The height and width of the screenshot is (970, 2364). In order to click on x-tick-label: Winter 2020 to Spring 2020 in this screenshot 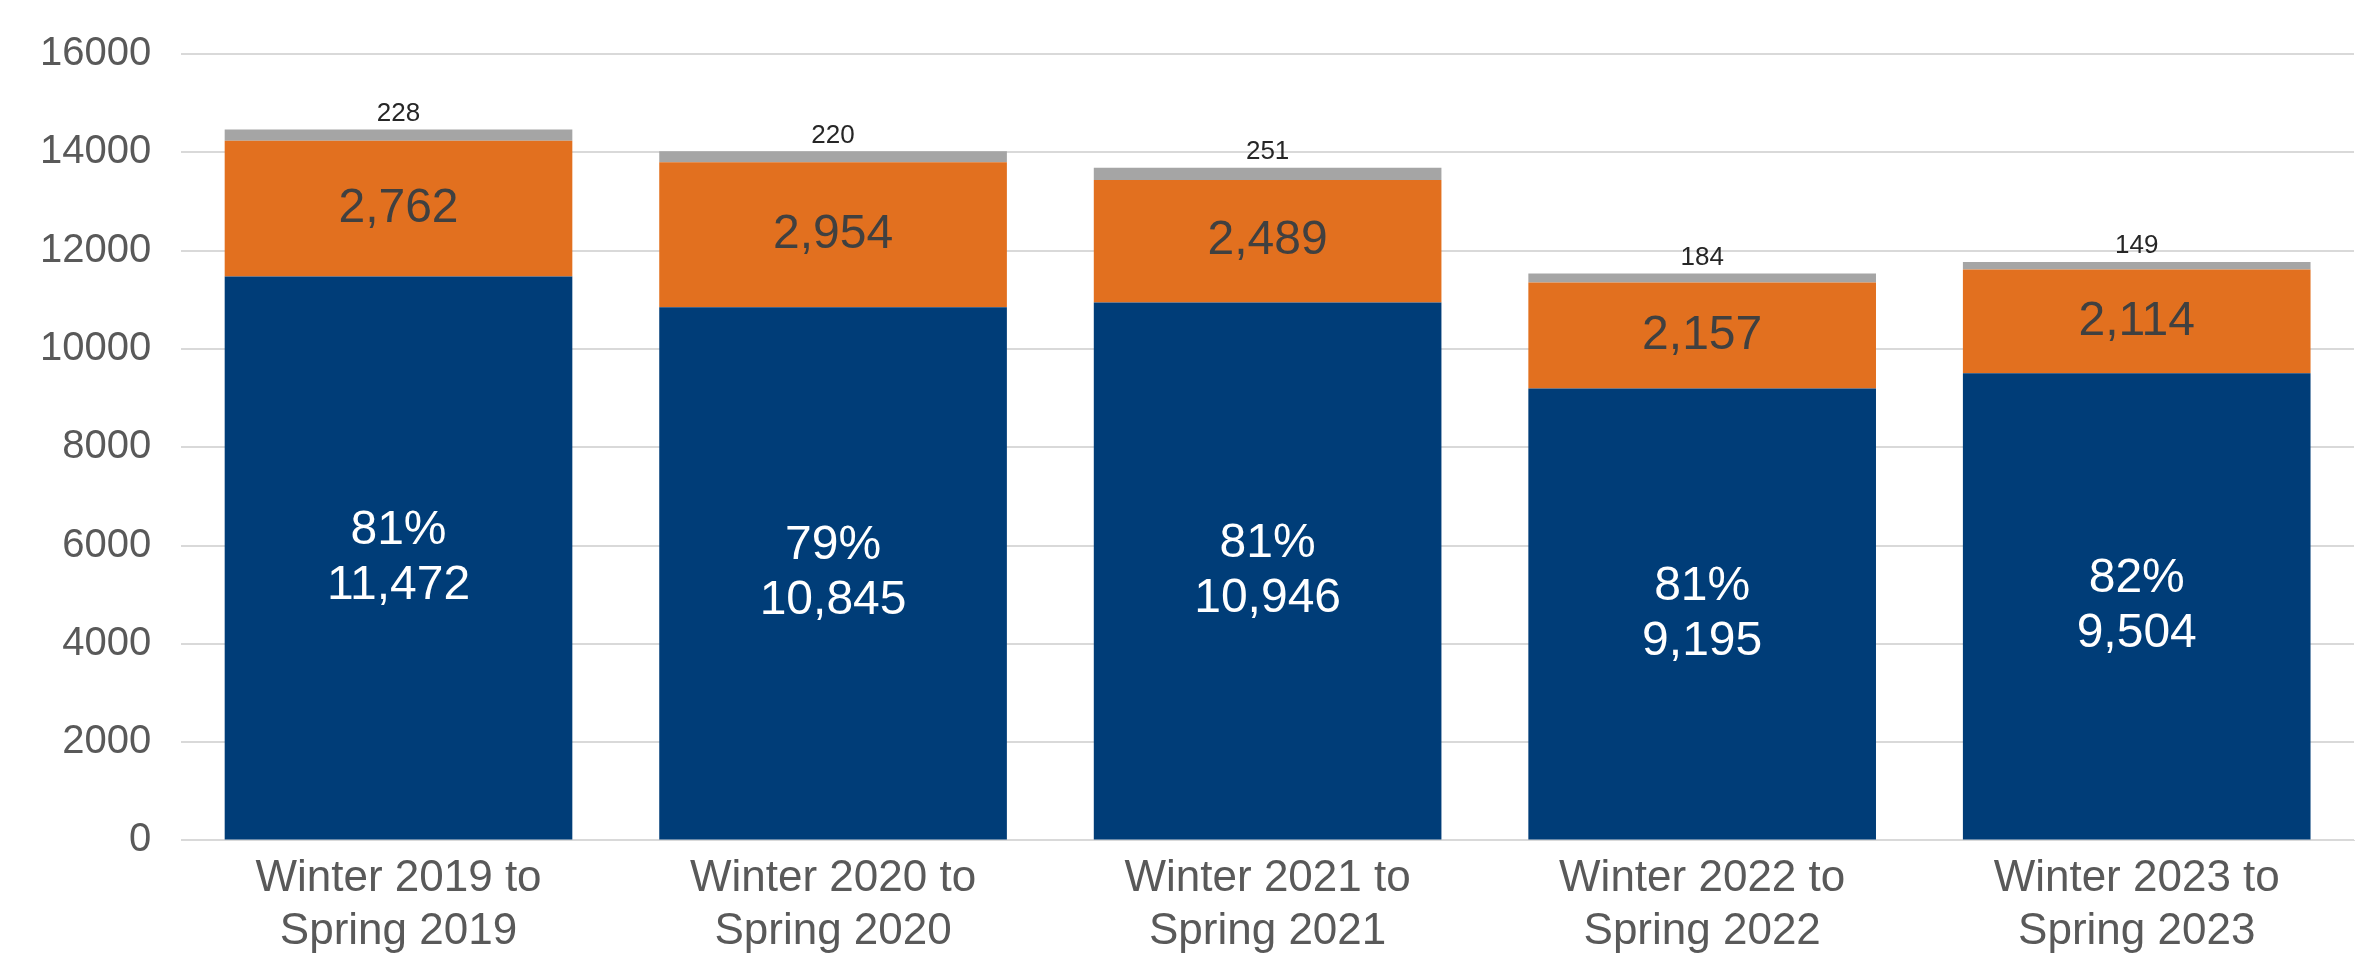, I will do `click(833, 901)`.